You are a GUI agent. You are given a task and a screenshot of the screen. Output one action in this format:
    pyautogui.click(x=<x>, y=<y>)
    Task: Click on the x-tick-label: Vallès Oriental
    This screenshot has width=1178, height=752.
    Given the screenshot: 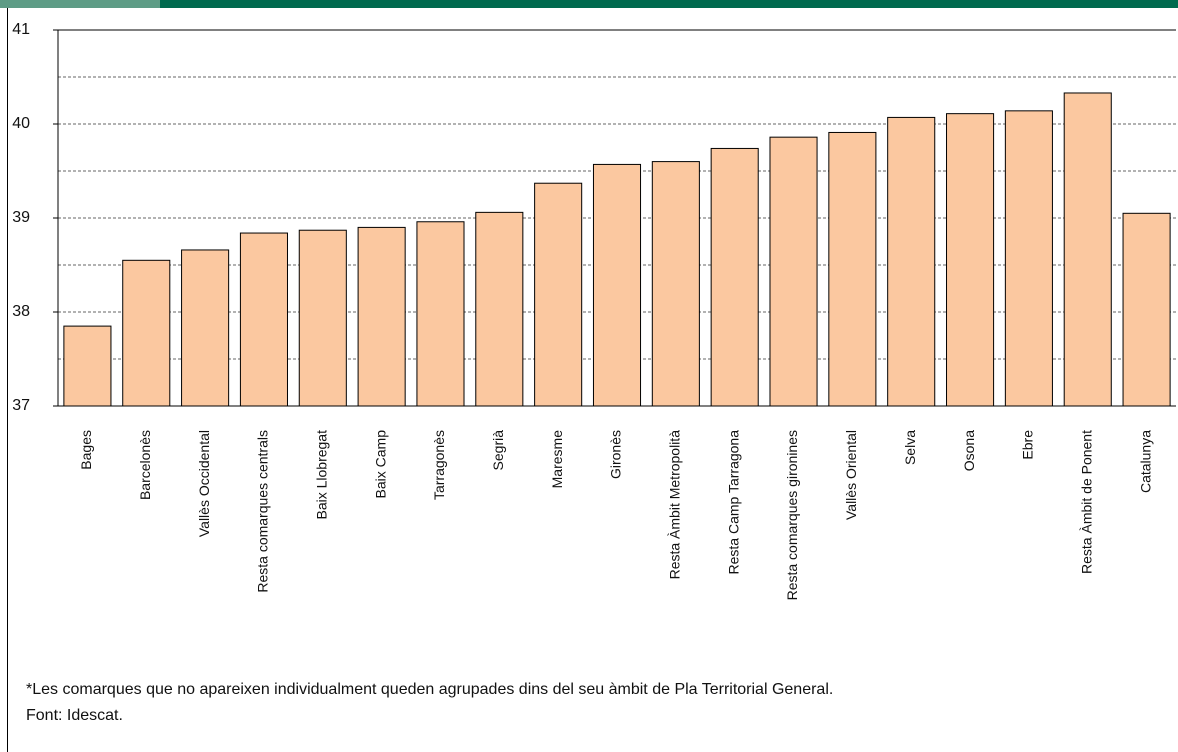 What is the action you would take?
    pyautogui.click(x=851, y=475)
    